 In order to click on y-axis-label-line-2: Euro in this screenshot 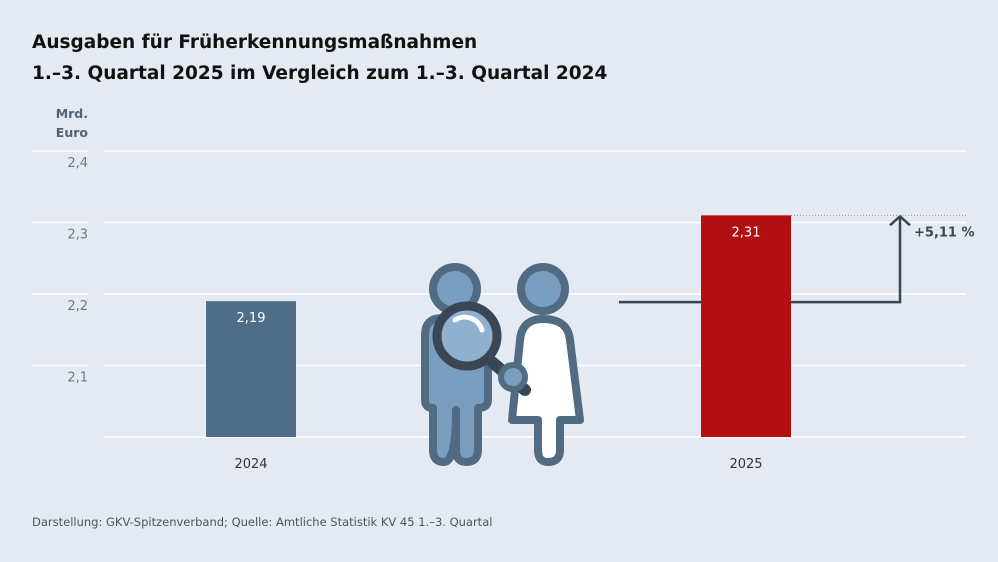, I will do `click(71, 132)`.